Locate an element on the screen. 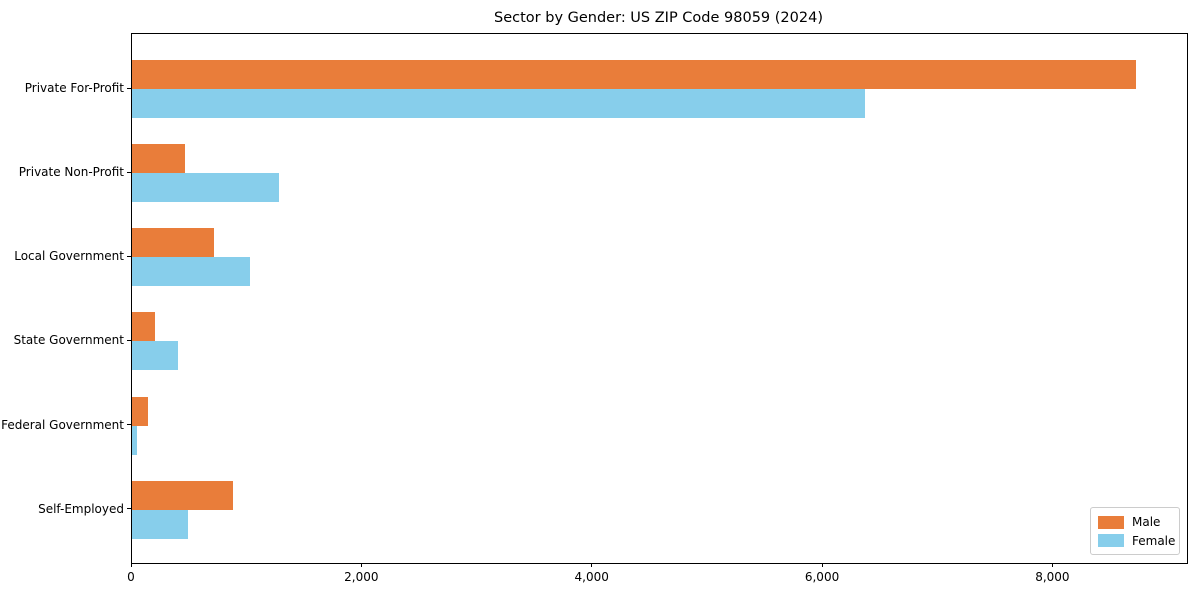 This screenshot has height=600, width=1200. legend: Male Female is located at coordinates (1135, 531).